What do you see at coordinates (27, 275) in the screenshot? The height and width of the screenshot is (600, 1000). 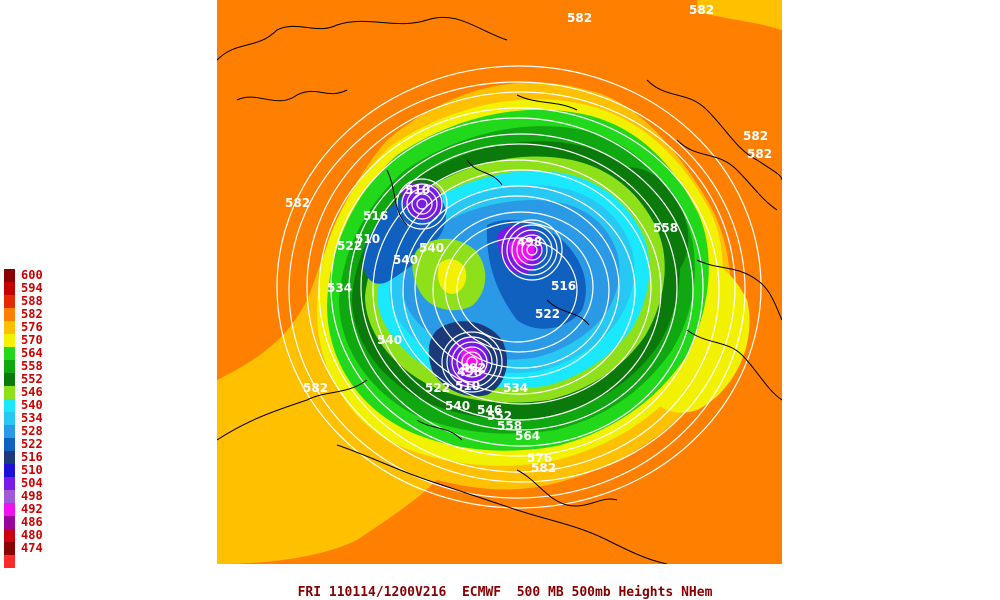 I see `legend-item: 600` at bounding box center [27, 275].